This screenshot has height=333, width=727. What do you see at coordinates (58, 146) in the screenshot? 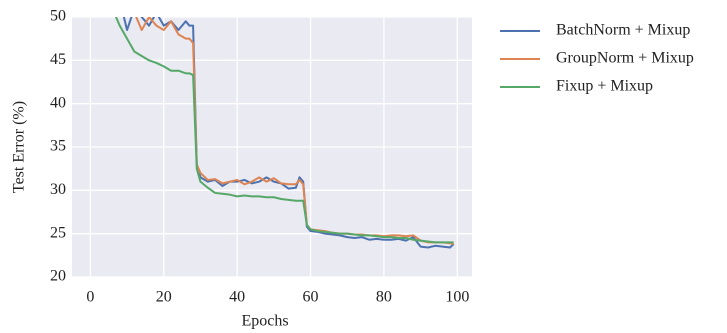
I see `y-tick-label: 35` at bounding box center [58, 146].